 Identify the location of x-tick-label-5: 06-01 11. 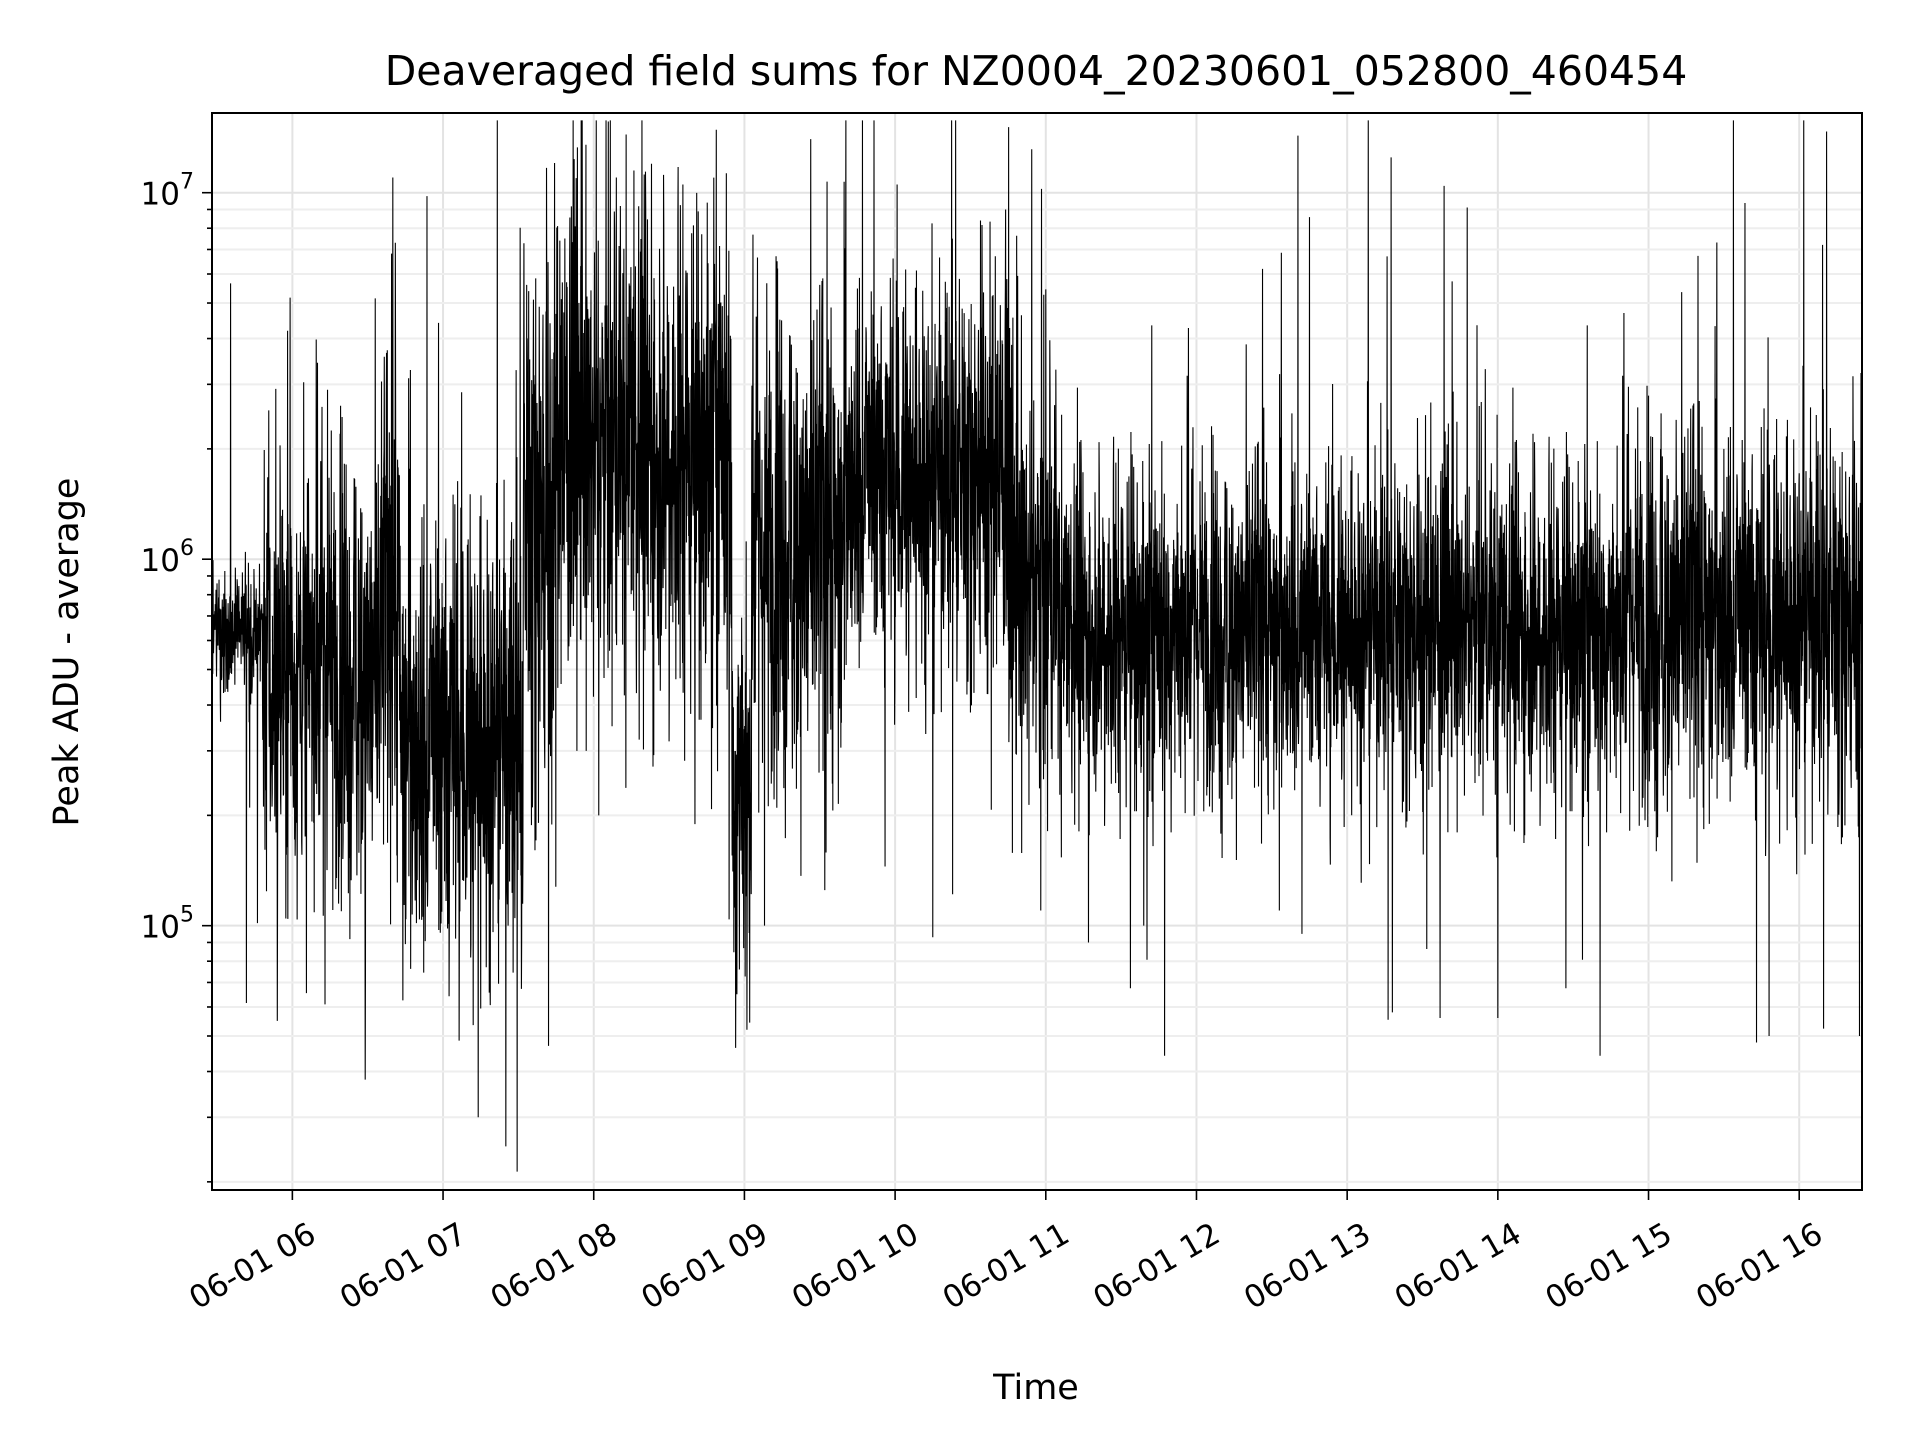
(1006, 1266).